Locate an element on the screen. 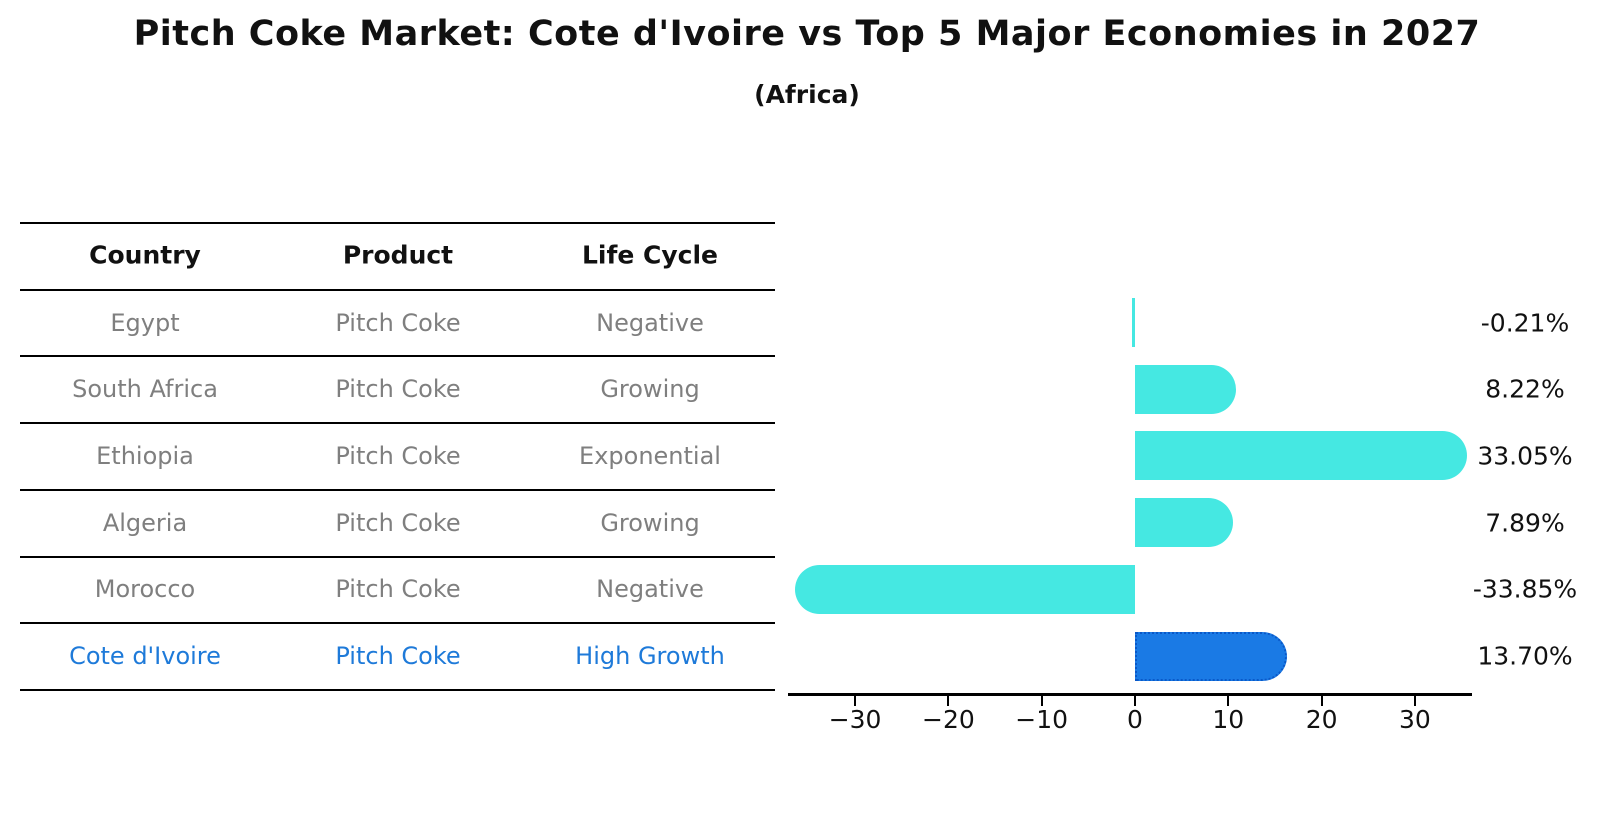 The image size is (1614, 823). bar-morocco is located at coordinates (965, 589).